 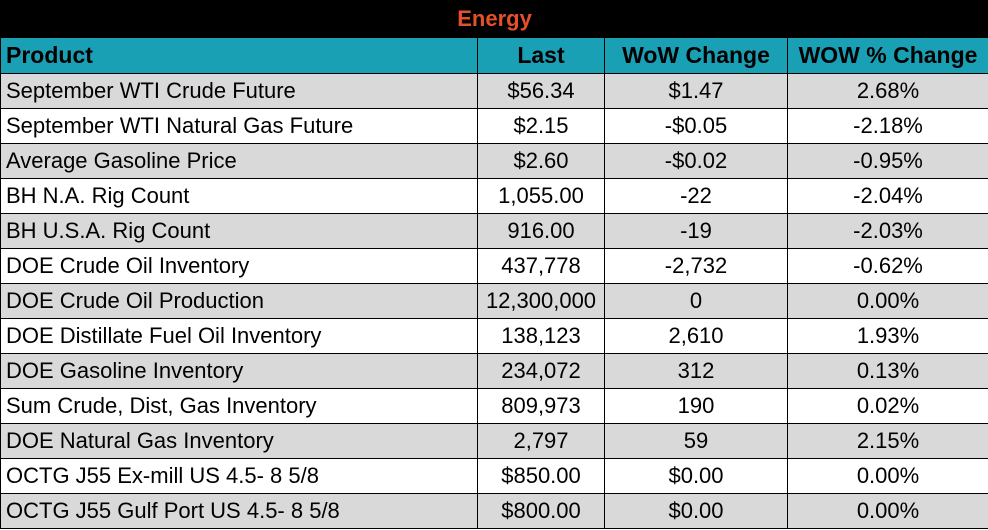 What do you see at coordinates (696, 126) in the screenshot?
I see `cell-wow-change: -$0.05` at bounding box center [696, 126].